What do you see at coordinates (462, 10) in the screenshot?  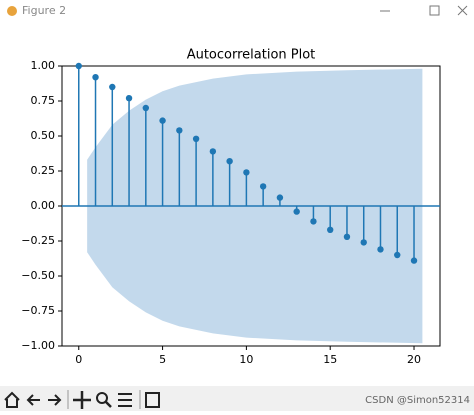 I see `close-button` at bounding box center [462, 10].